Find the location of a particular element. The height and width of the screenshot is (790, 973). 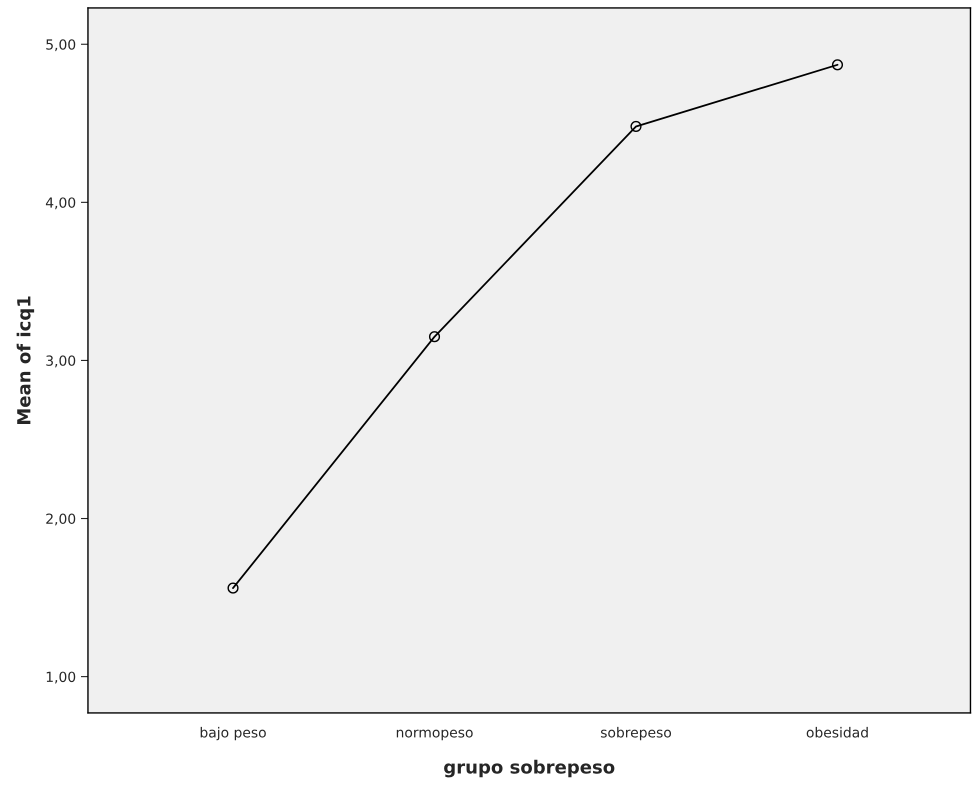

x-tick-label: bajo peso is located at coordinates (233, 733).